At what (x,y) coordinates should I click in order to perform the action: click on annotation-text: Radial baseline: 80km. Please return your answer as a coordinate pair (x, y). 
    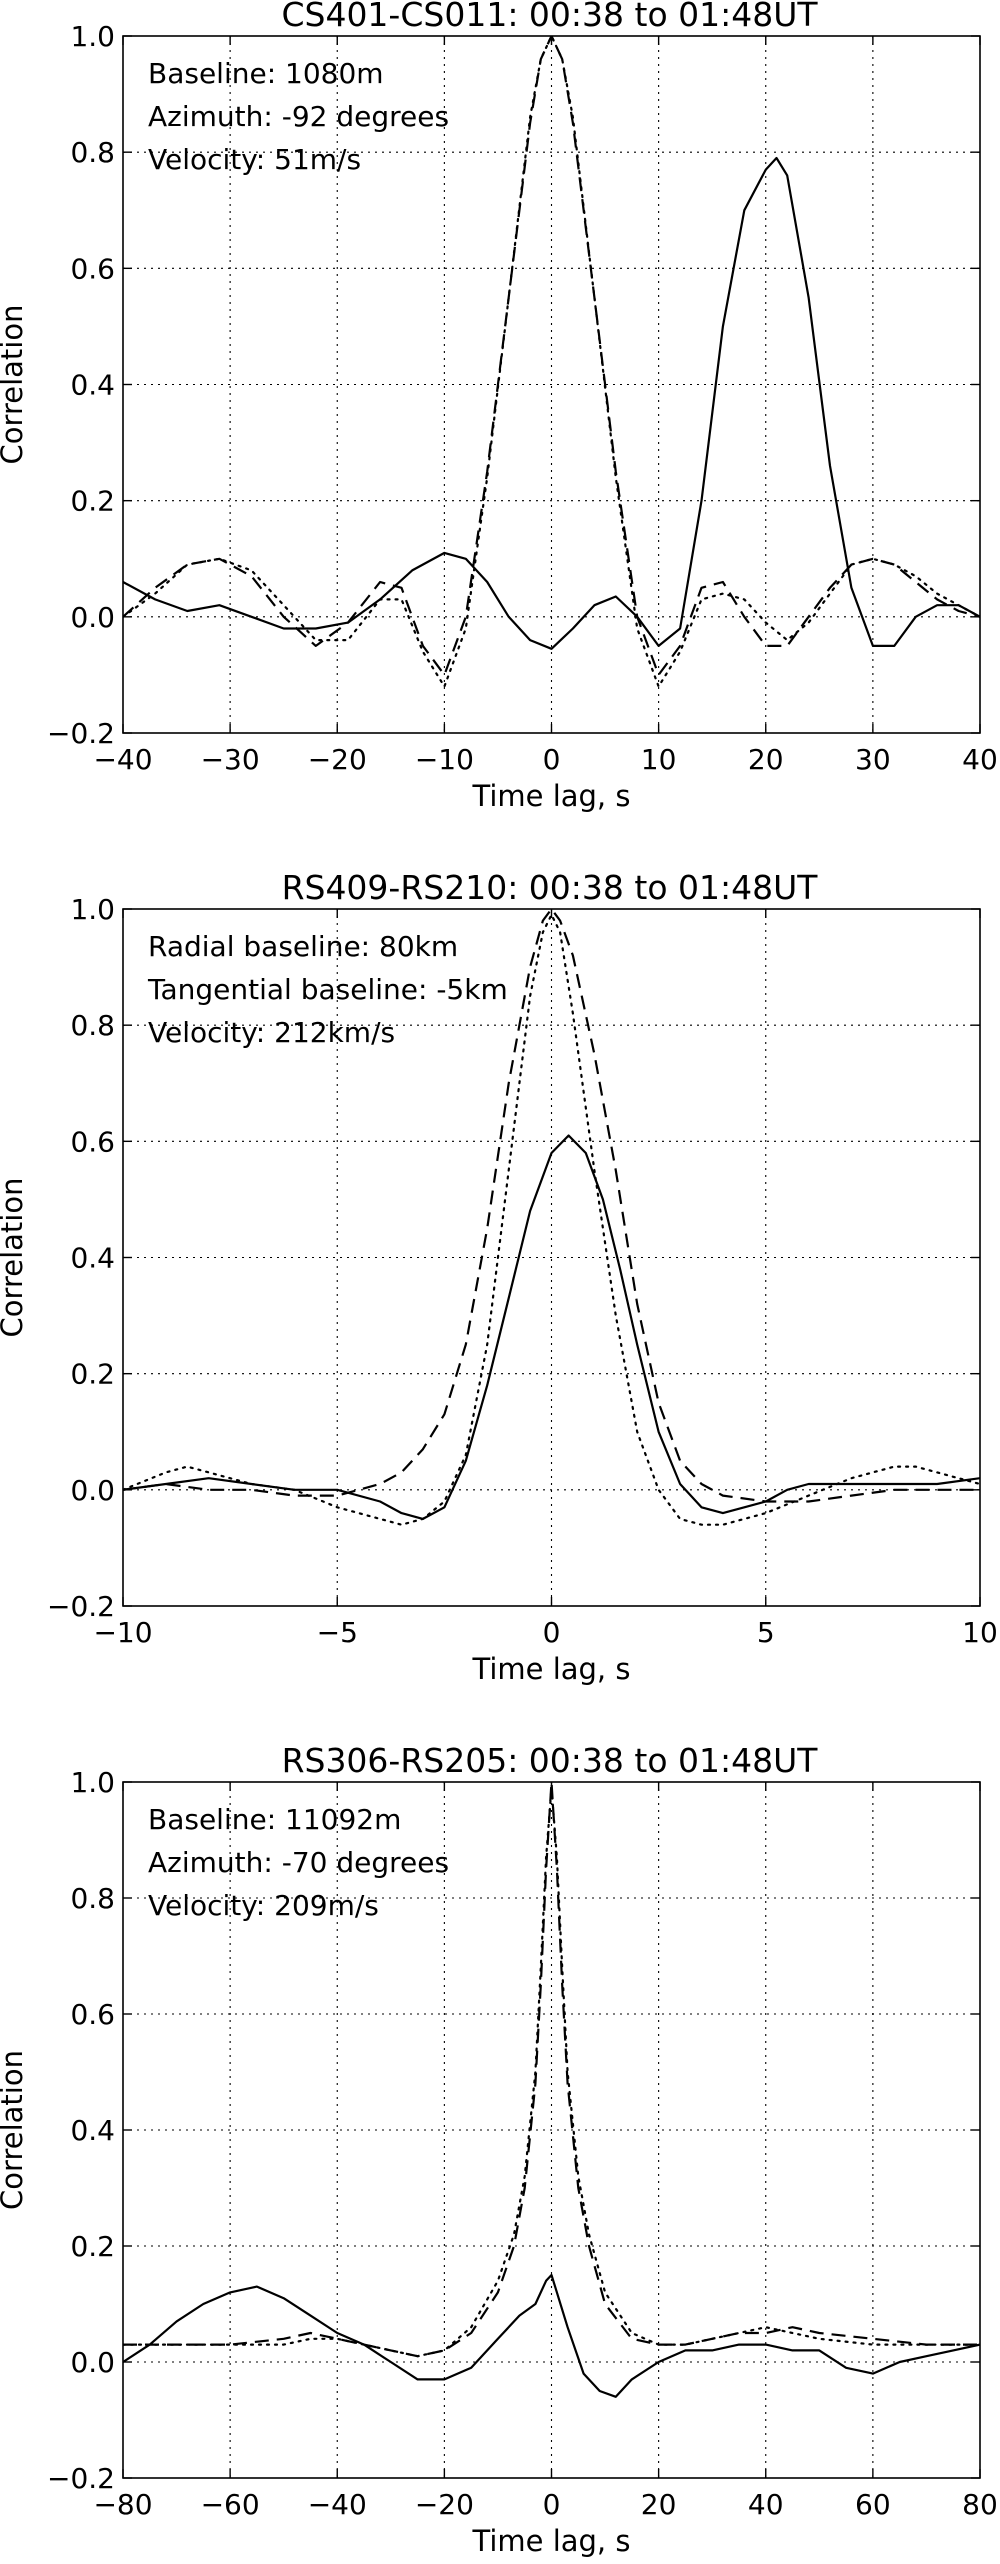
    Looking at the image, I should click on (303, 946).